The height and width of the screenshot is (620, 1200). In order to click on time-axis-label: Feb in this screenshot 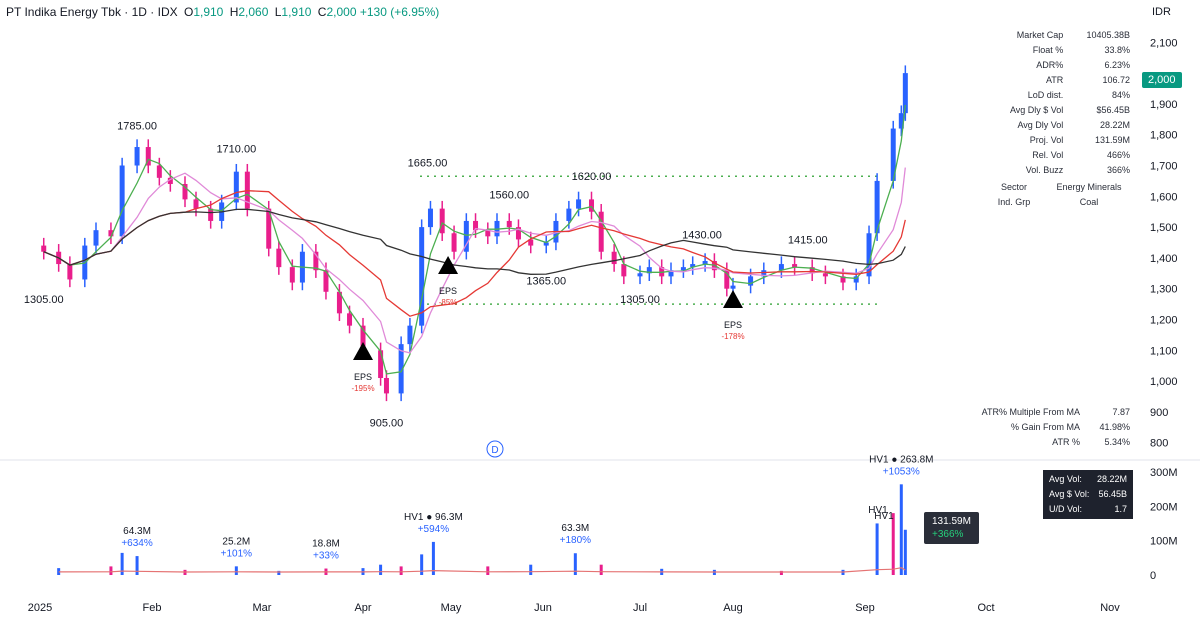, I will do `click(152, 608)`.